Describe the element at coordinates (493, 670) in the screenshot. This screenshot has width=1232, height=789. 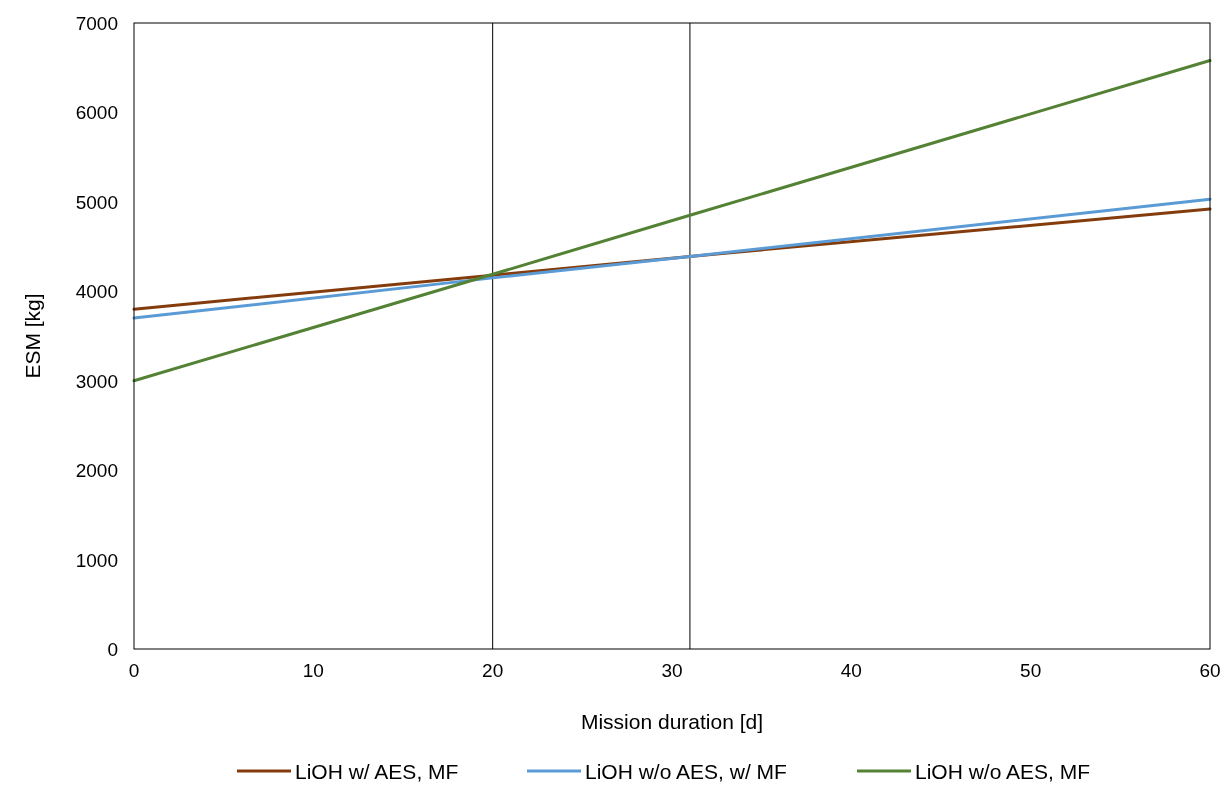
I see `x-tick-label: 20` at that location.